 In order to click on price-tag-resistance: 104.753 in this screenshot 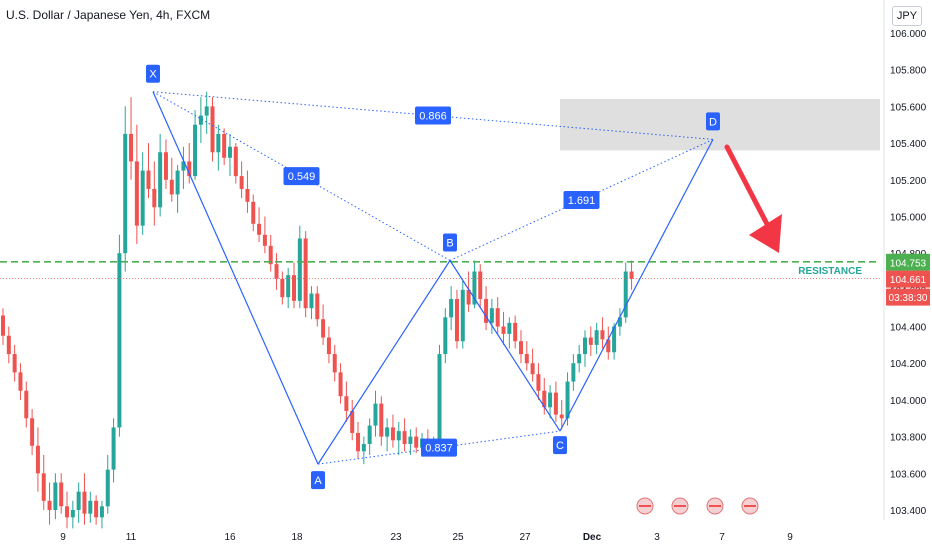, I will do `click(908, 263)`.